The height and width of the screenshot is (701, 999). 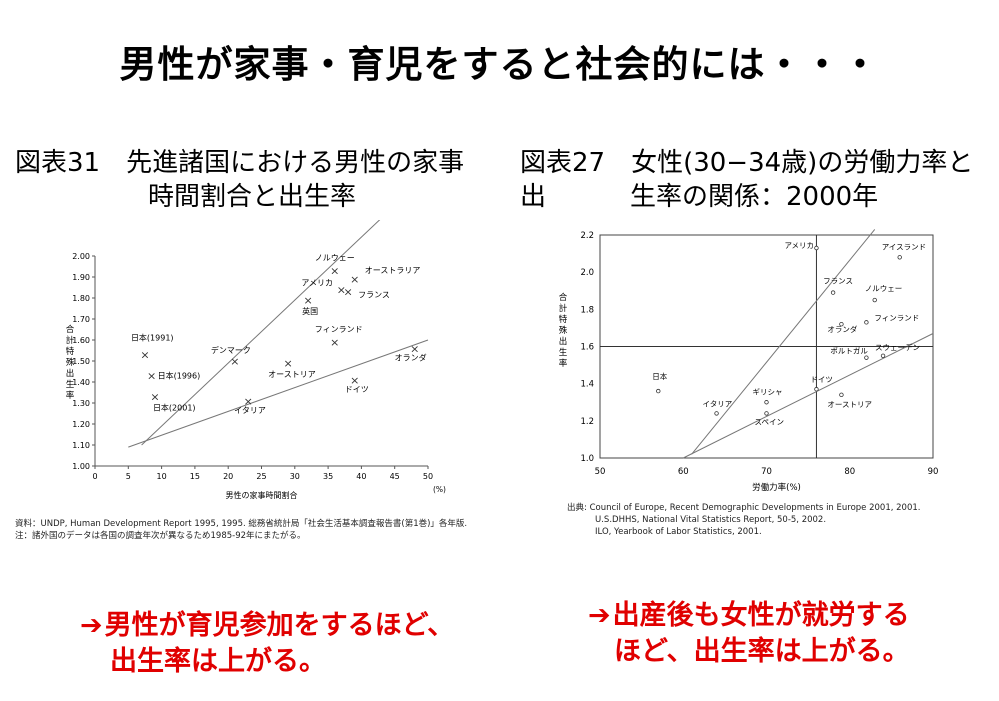 I want to click on page-title: 男性が家事・育児をすると社会的には・・・, so click(x=499, y=64).